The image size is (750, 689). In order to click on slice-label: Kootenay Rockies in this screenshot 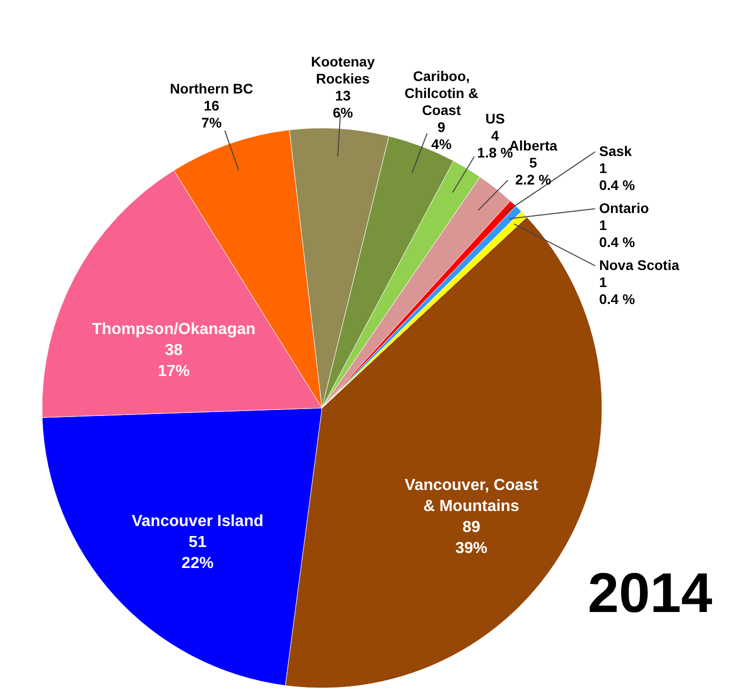, I will do `click(342, 70)`.